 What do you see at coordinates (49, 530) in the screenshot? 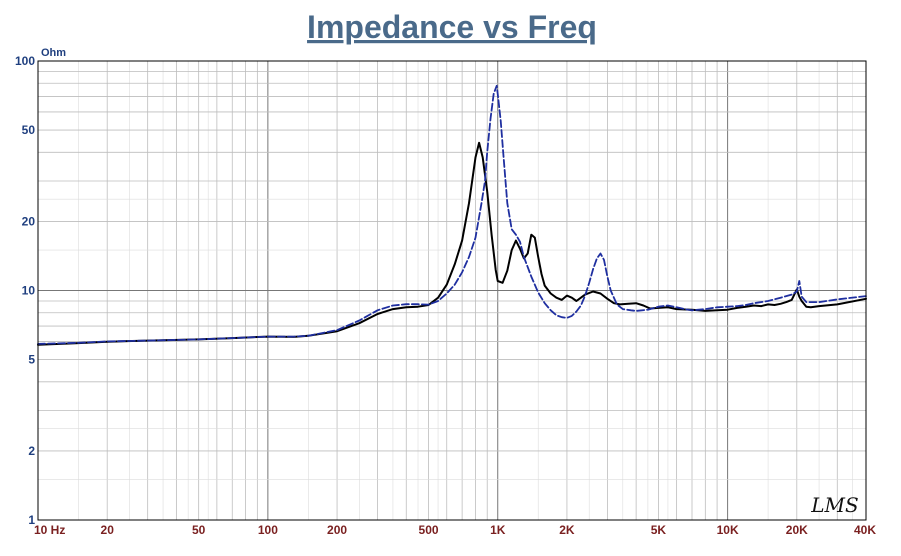
I see `x-tick-label: 10 Hz` at bounding box center [49, 530].